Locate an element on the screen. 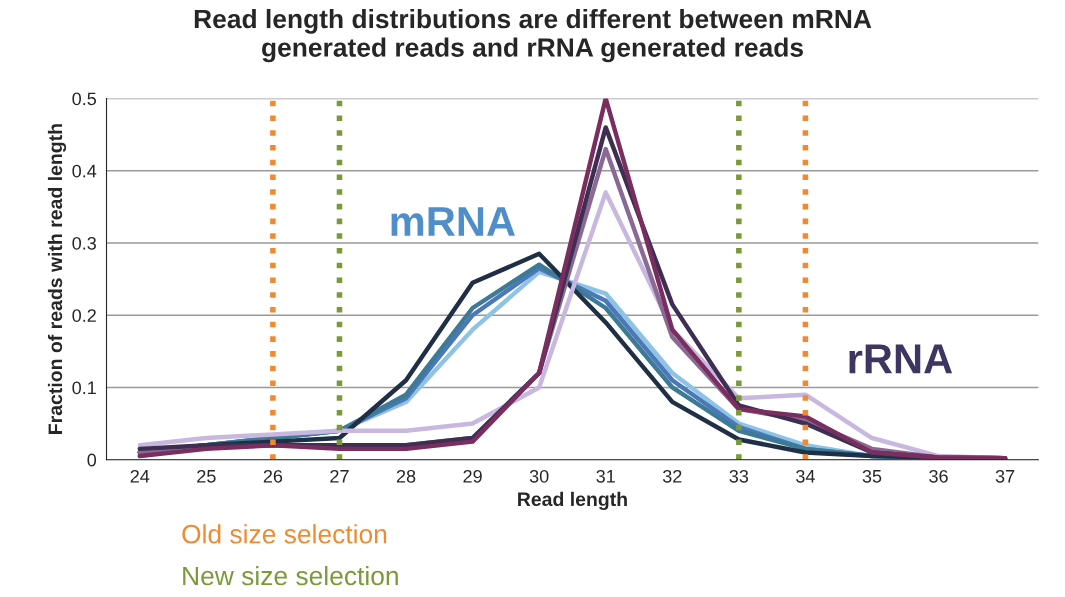 This screenshot has height=597, width=1065. y-tick-label: 0.3 is located at coordinates (84, 243).